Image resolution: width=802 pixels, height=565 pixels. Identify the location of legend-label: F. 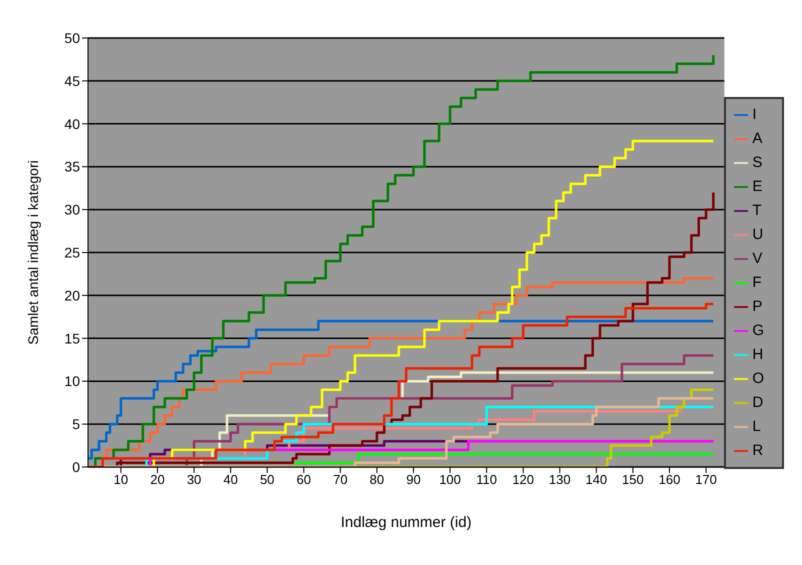
(757, 282).